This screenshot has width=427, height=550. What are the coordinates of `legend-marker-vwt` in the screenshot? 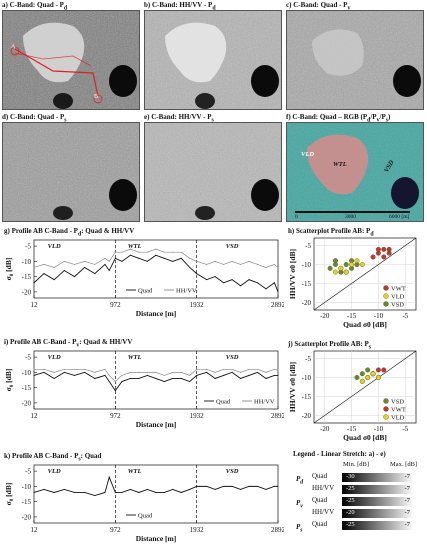 It's located at (386, 288).